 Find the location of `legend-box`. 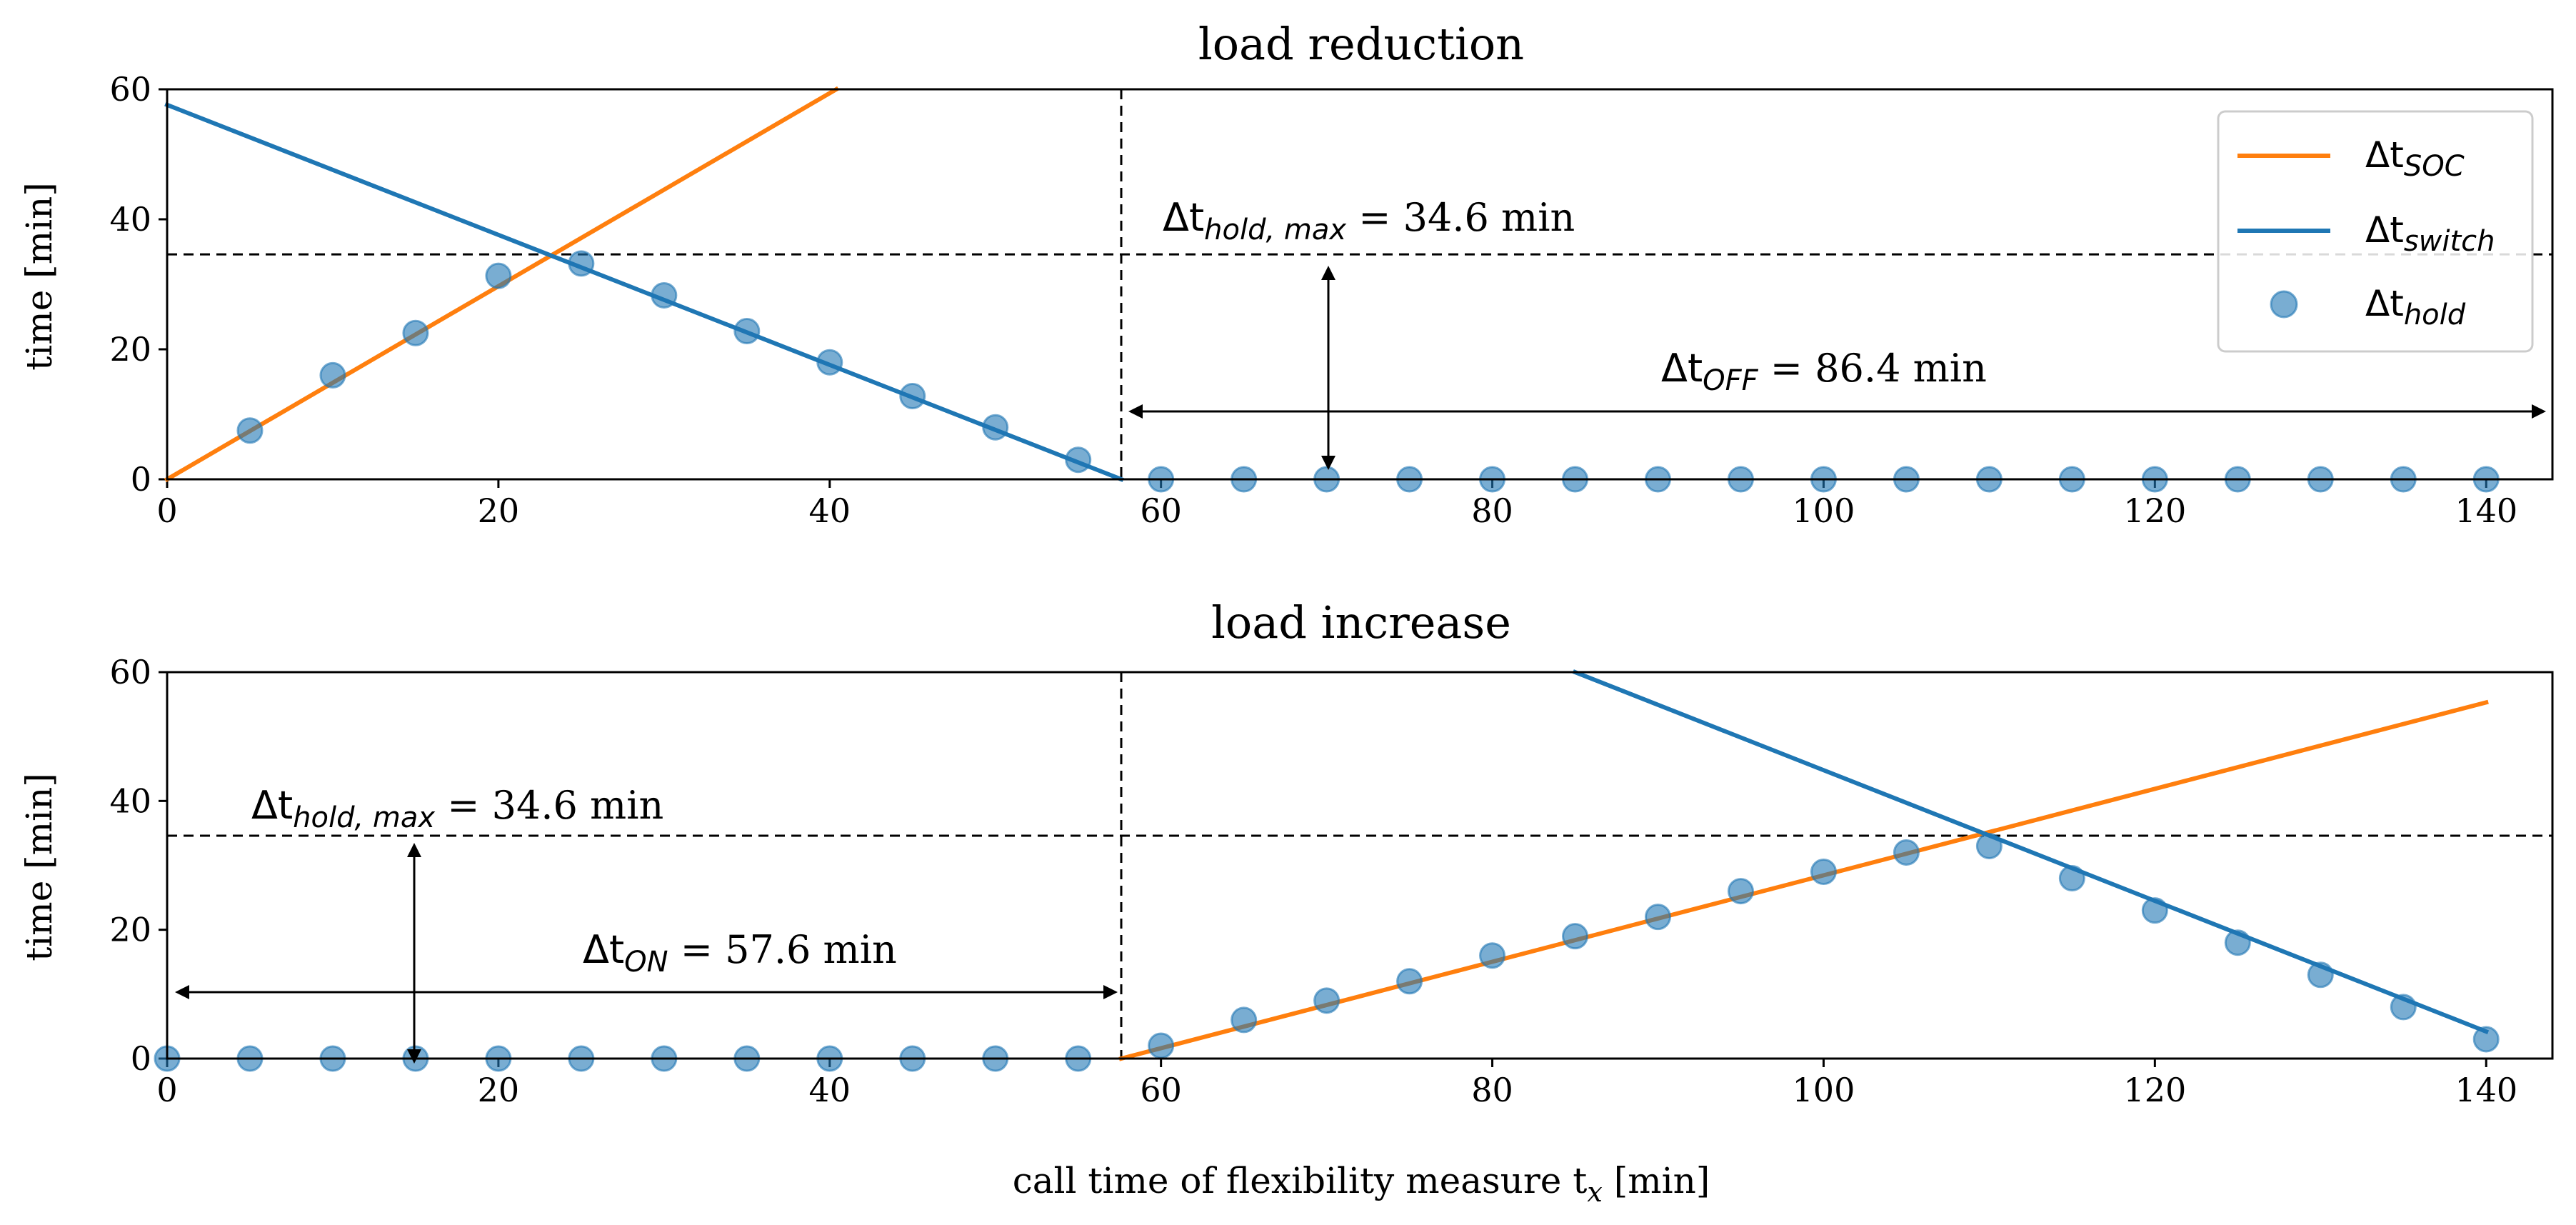

legend-box is located at coordinates (2375, 231).